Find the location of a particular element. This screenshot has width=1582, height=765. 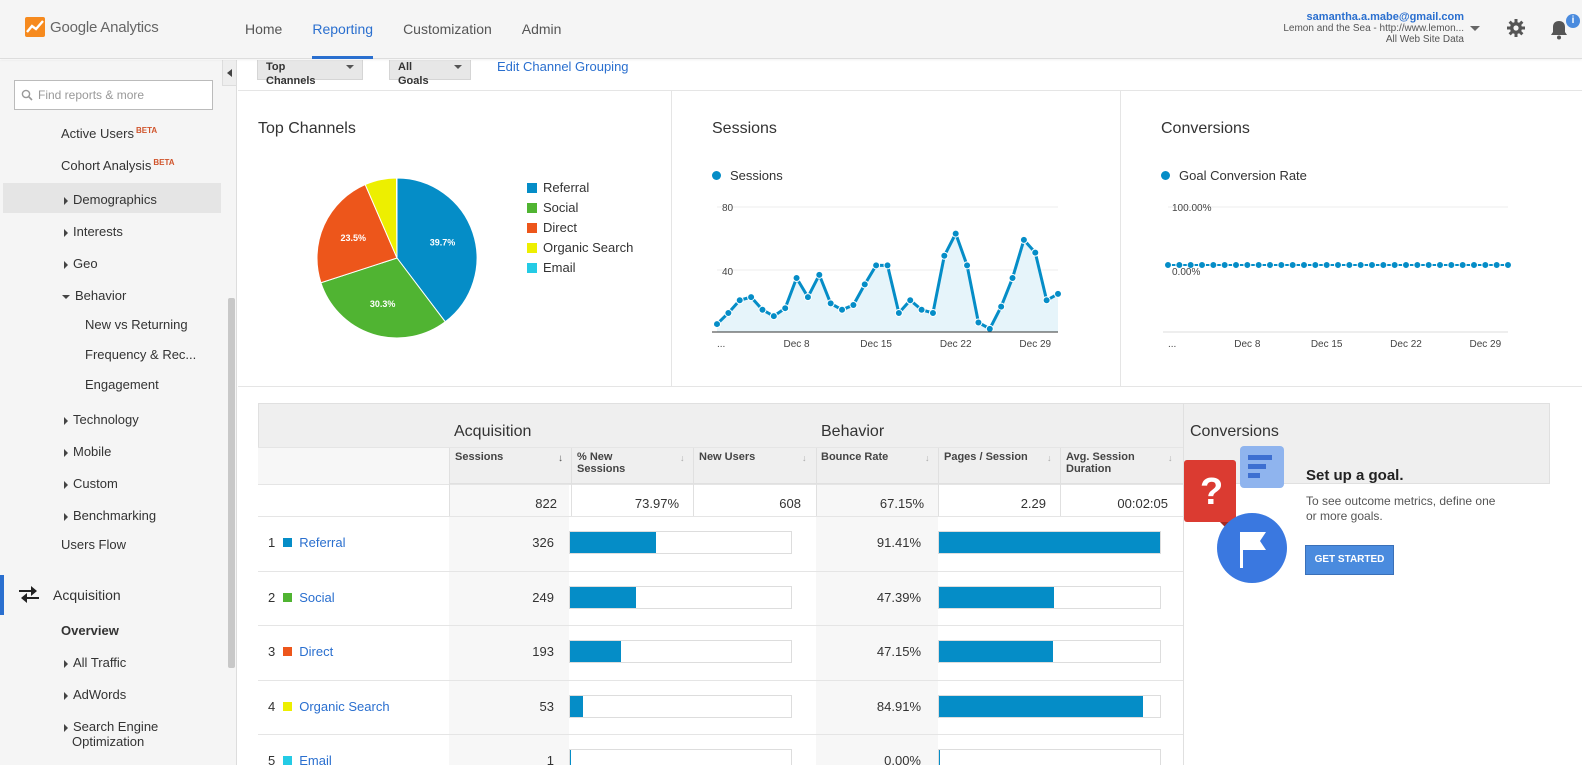

row-channel-referral: 1 Referral is located at coordinates (306, 542).